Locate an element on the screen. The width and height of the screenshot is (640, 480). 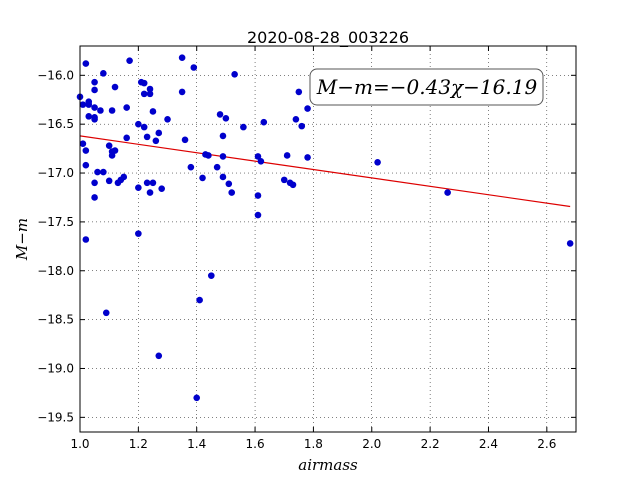
fit-line-layer is located at coordinates (325, 171).